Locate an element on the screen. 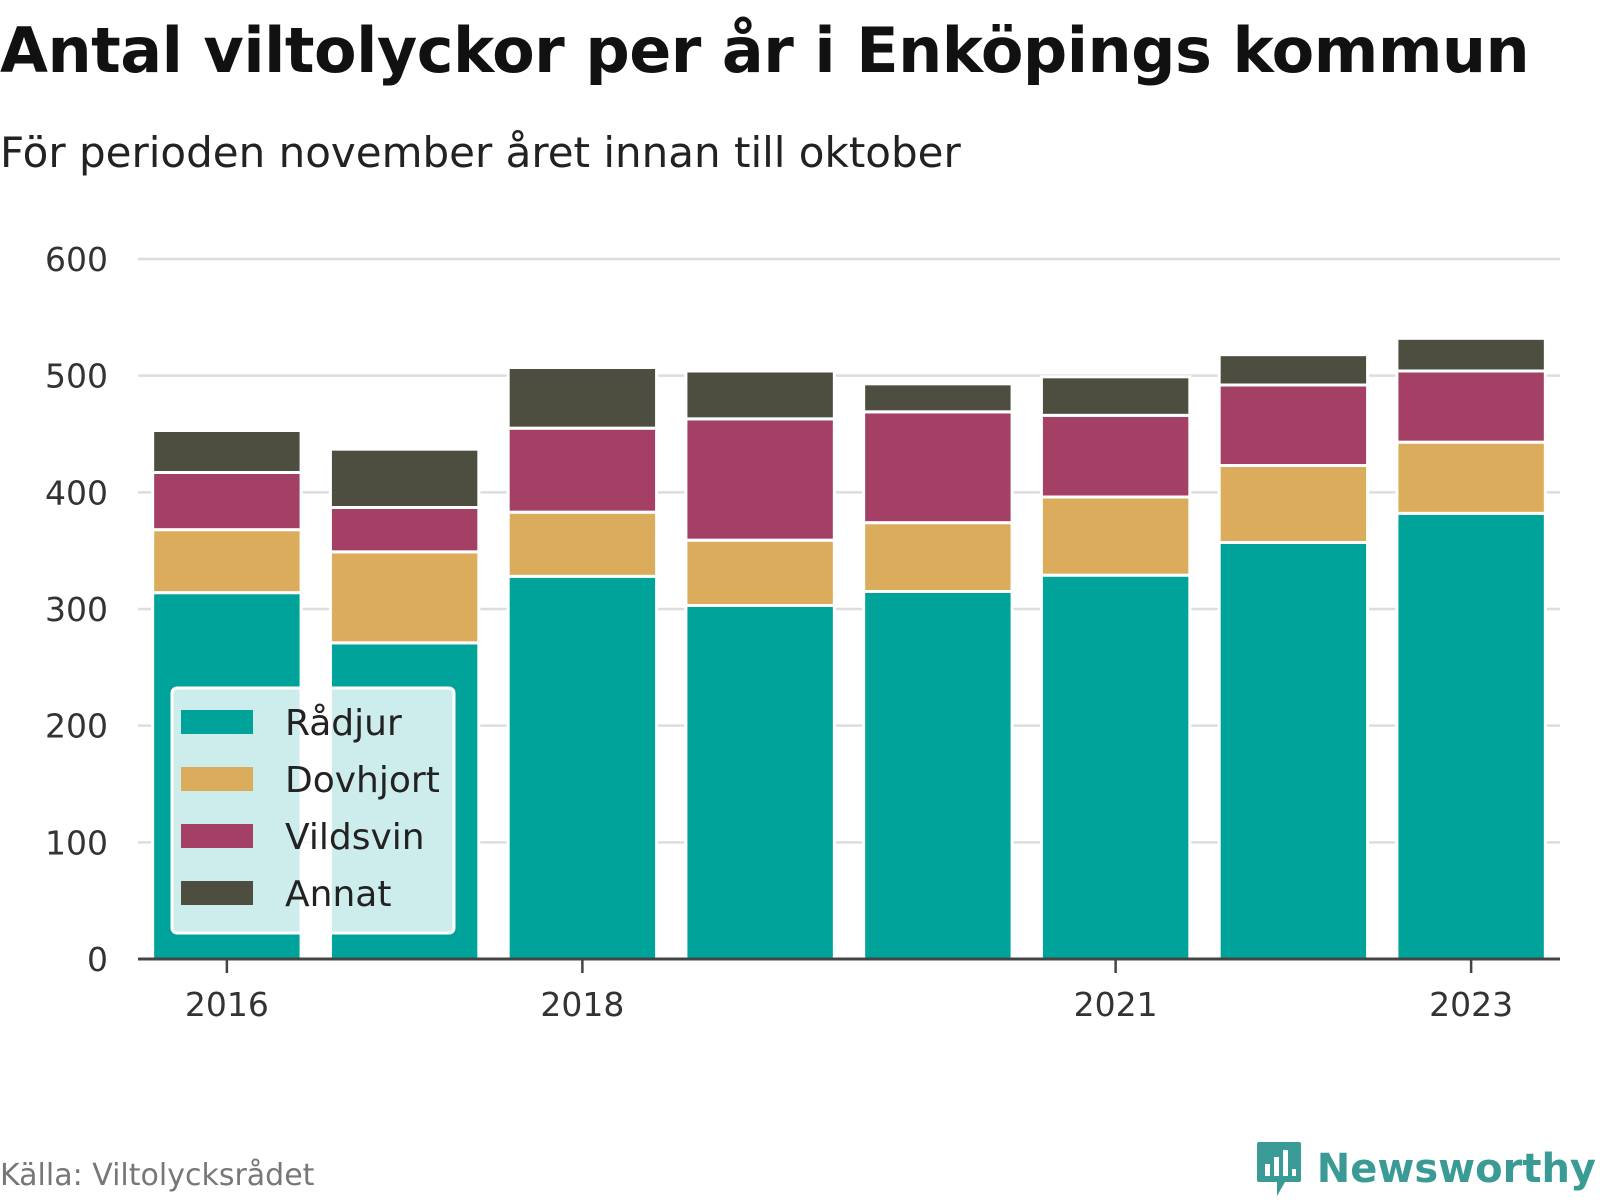 Image resolution: width=1600 pixels, height=1200 pixels. source-note: Källa: Viltolycksrådet is located at coordinates (157, 1175).